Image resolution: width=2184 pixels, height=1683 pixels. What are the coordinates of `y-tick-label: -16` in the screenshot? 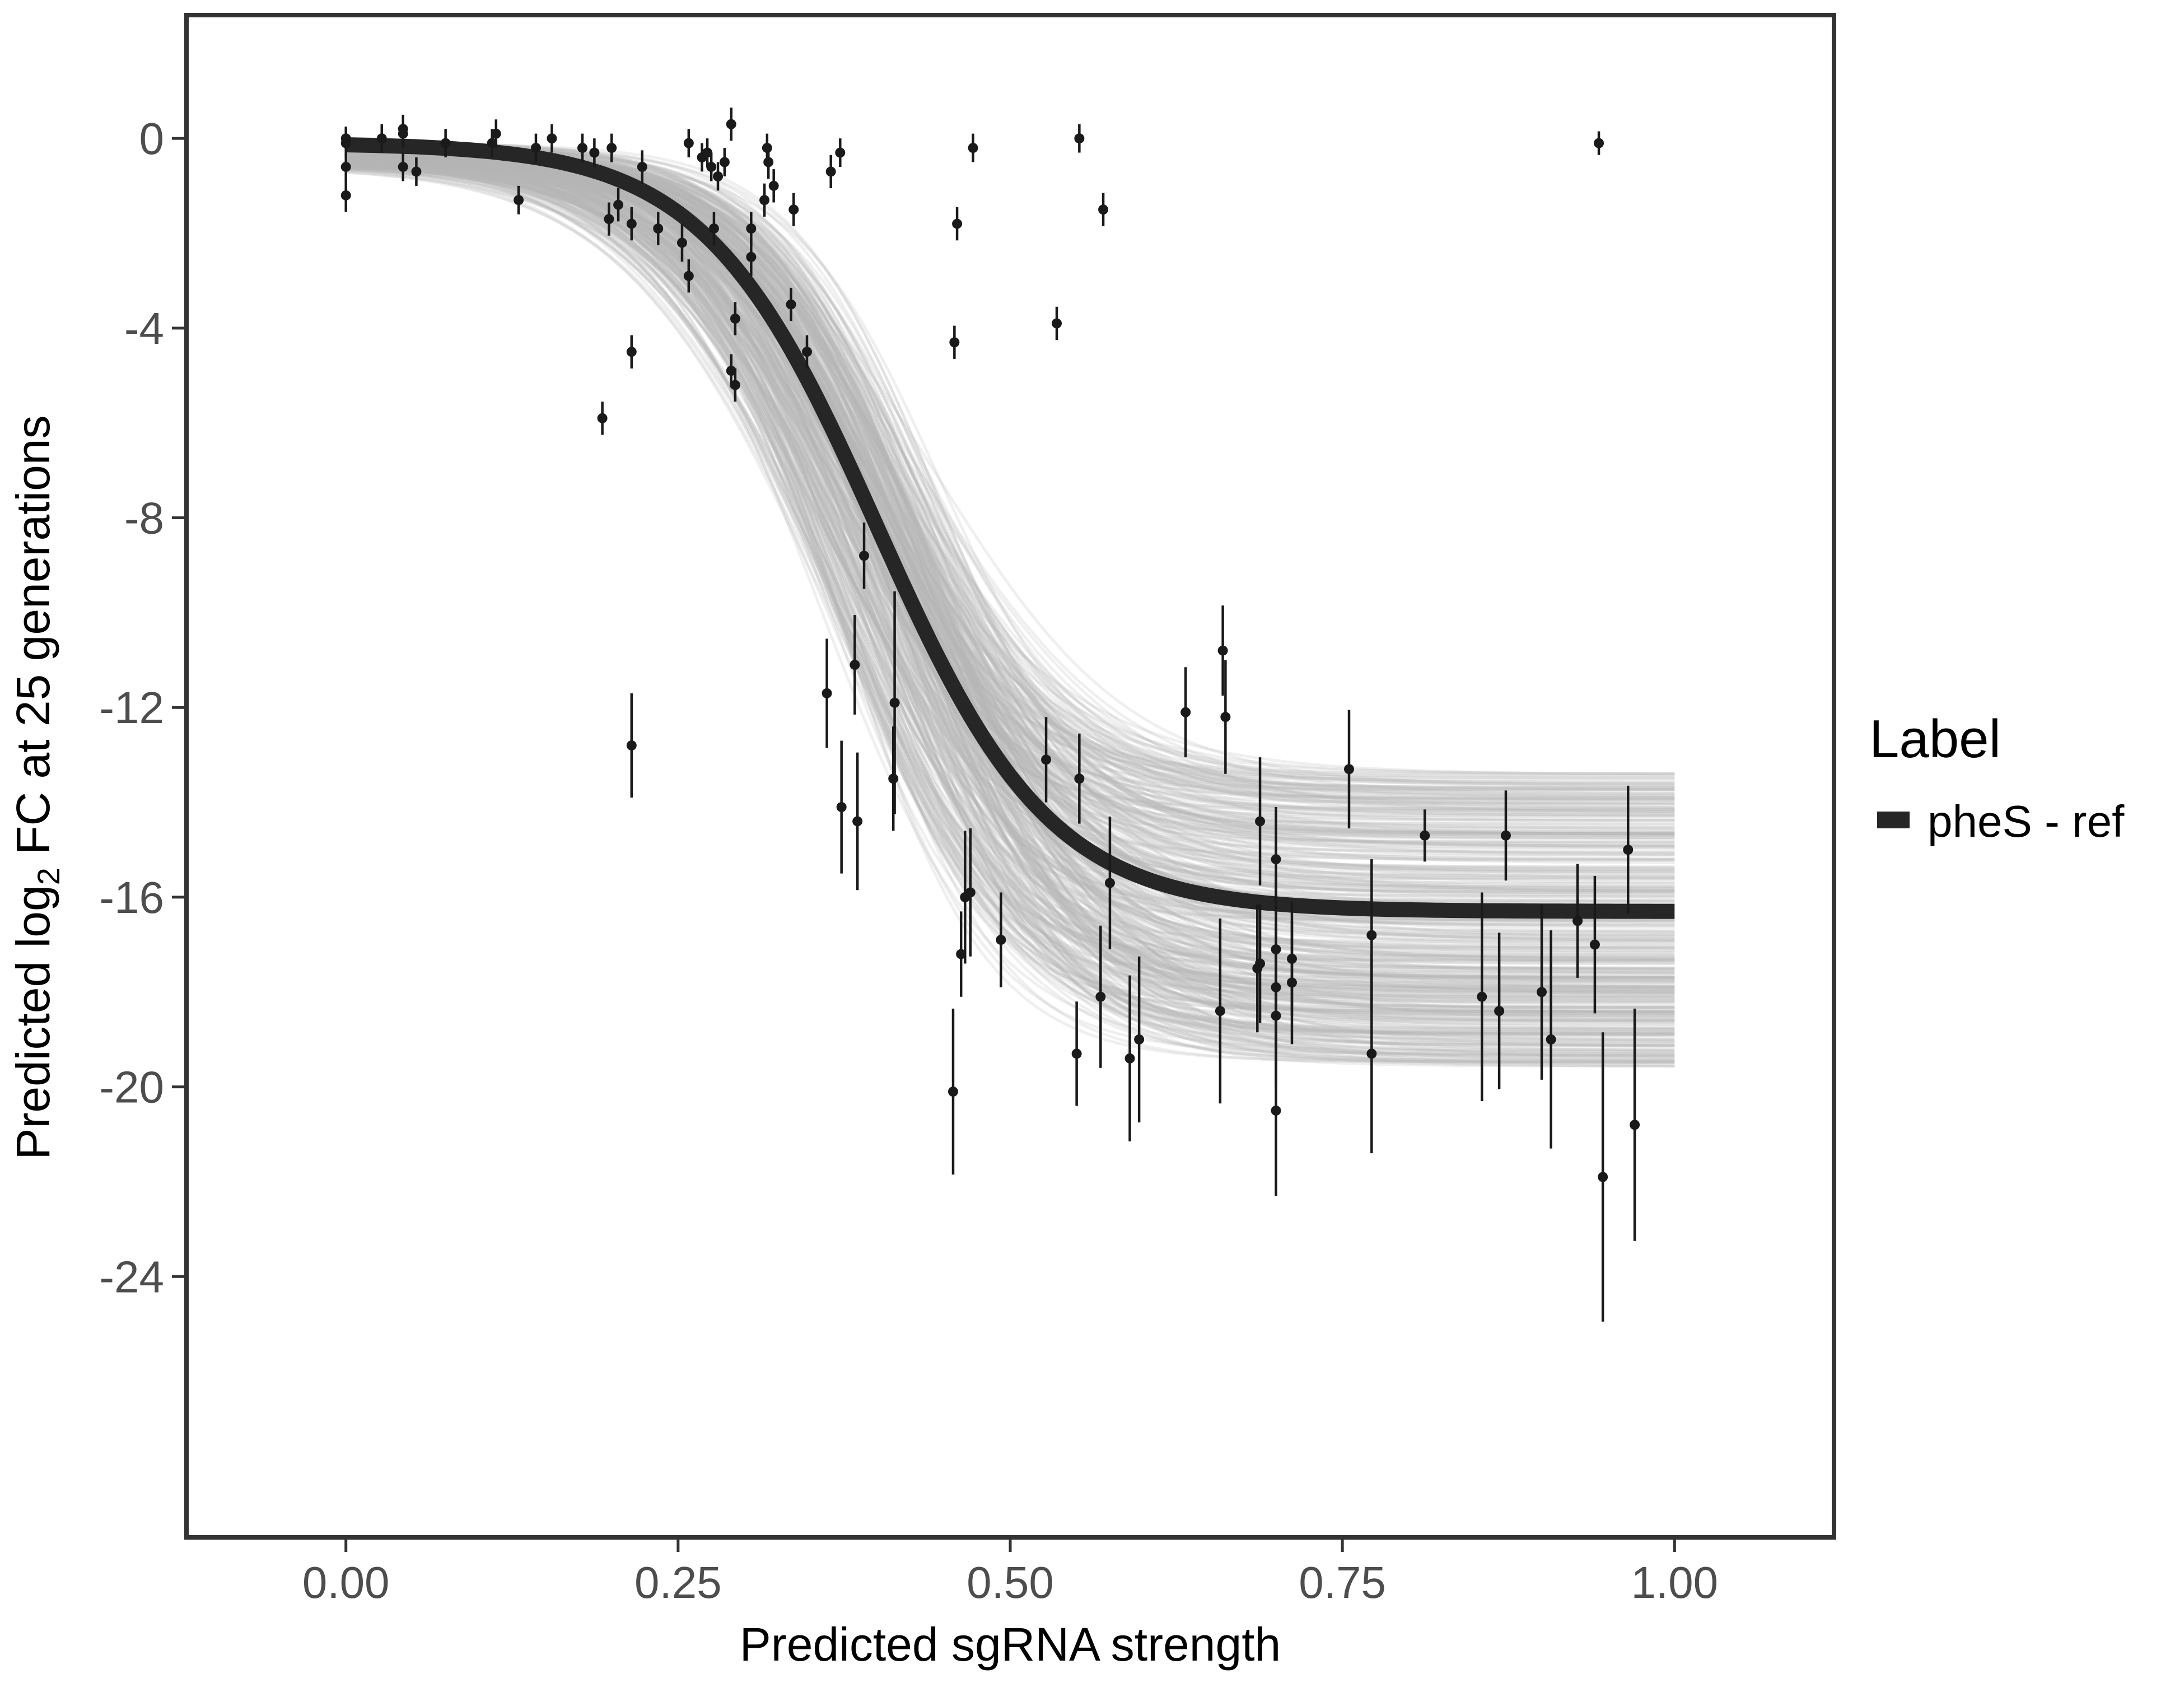 It's located at (132, 898).